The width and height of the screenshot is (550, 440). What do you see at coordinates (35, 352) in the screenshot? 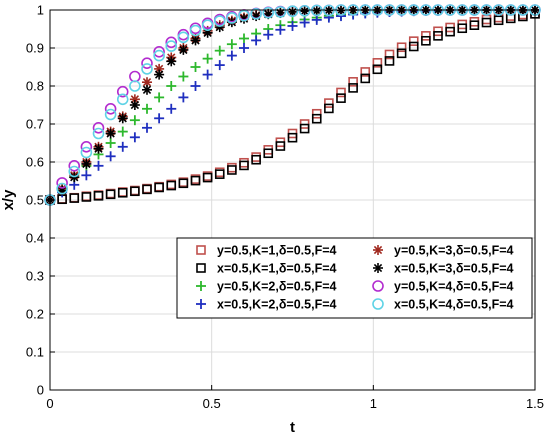
I see `y-tick-label: 0.1` at bounding box center [35, 352].